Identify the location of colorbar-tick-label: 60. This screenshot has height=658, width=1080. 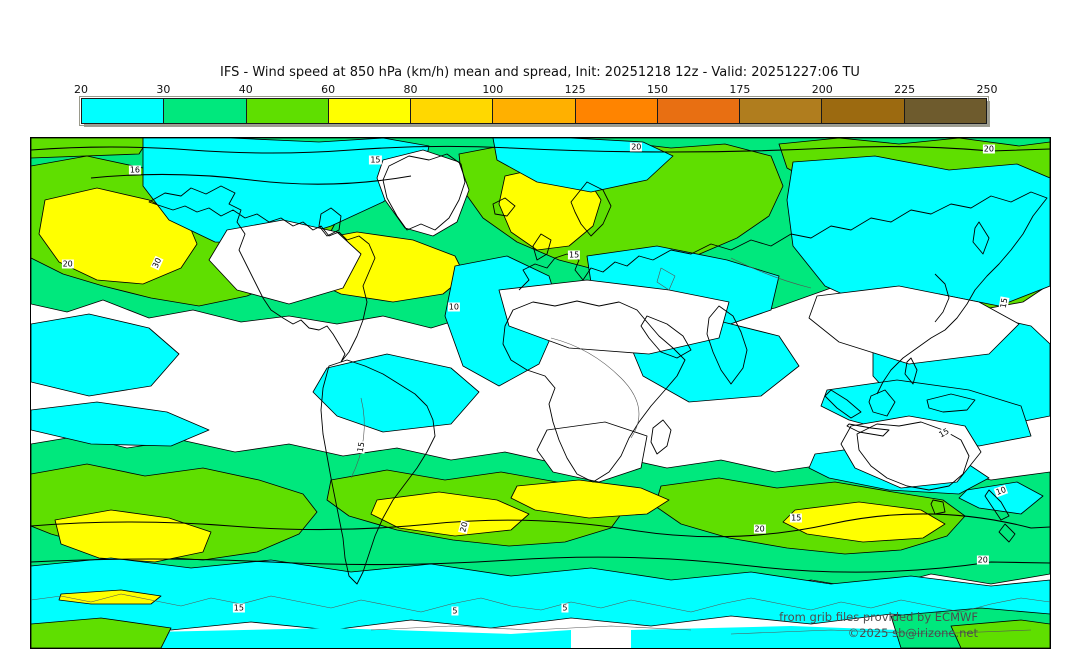
(328, 89).